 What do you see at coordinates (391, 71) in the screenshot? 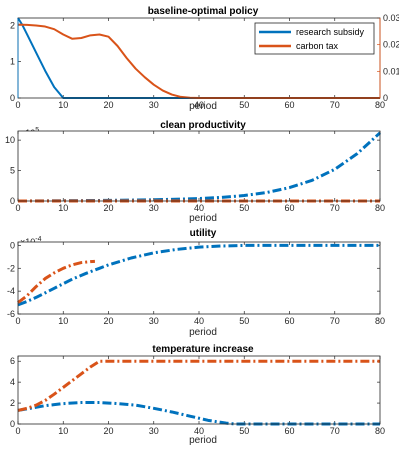
I see `y2-tick-label: 0.01` at bounding box center [391, 71].